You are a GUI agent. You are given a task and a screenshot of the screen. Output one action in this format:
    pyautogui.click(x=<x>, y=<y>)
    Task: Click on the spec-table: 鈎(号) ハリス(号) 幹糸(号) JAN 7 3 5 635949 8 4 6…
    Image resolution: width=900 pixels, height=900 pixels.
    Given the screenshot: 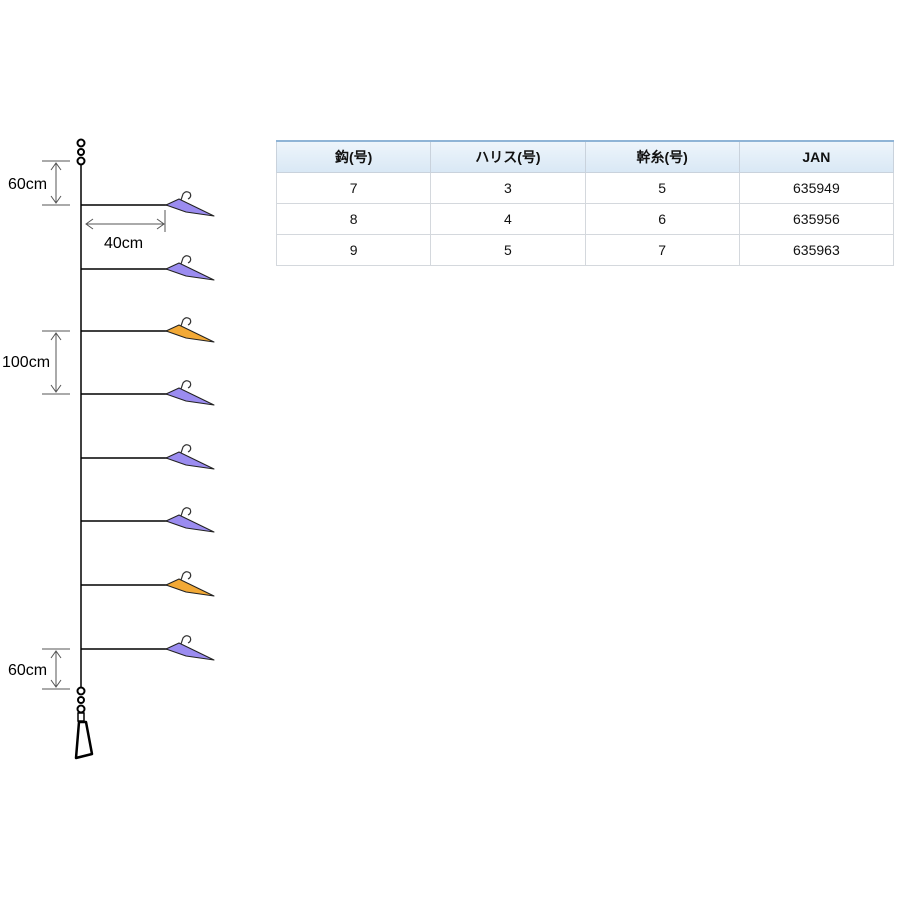 What is the action you would take?
    pyautogui.click(x=585, y=203)
    